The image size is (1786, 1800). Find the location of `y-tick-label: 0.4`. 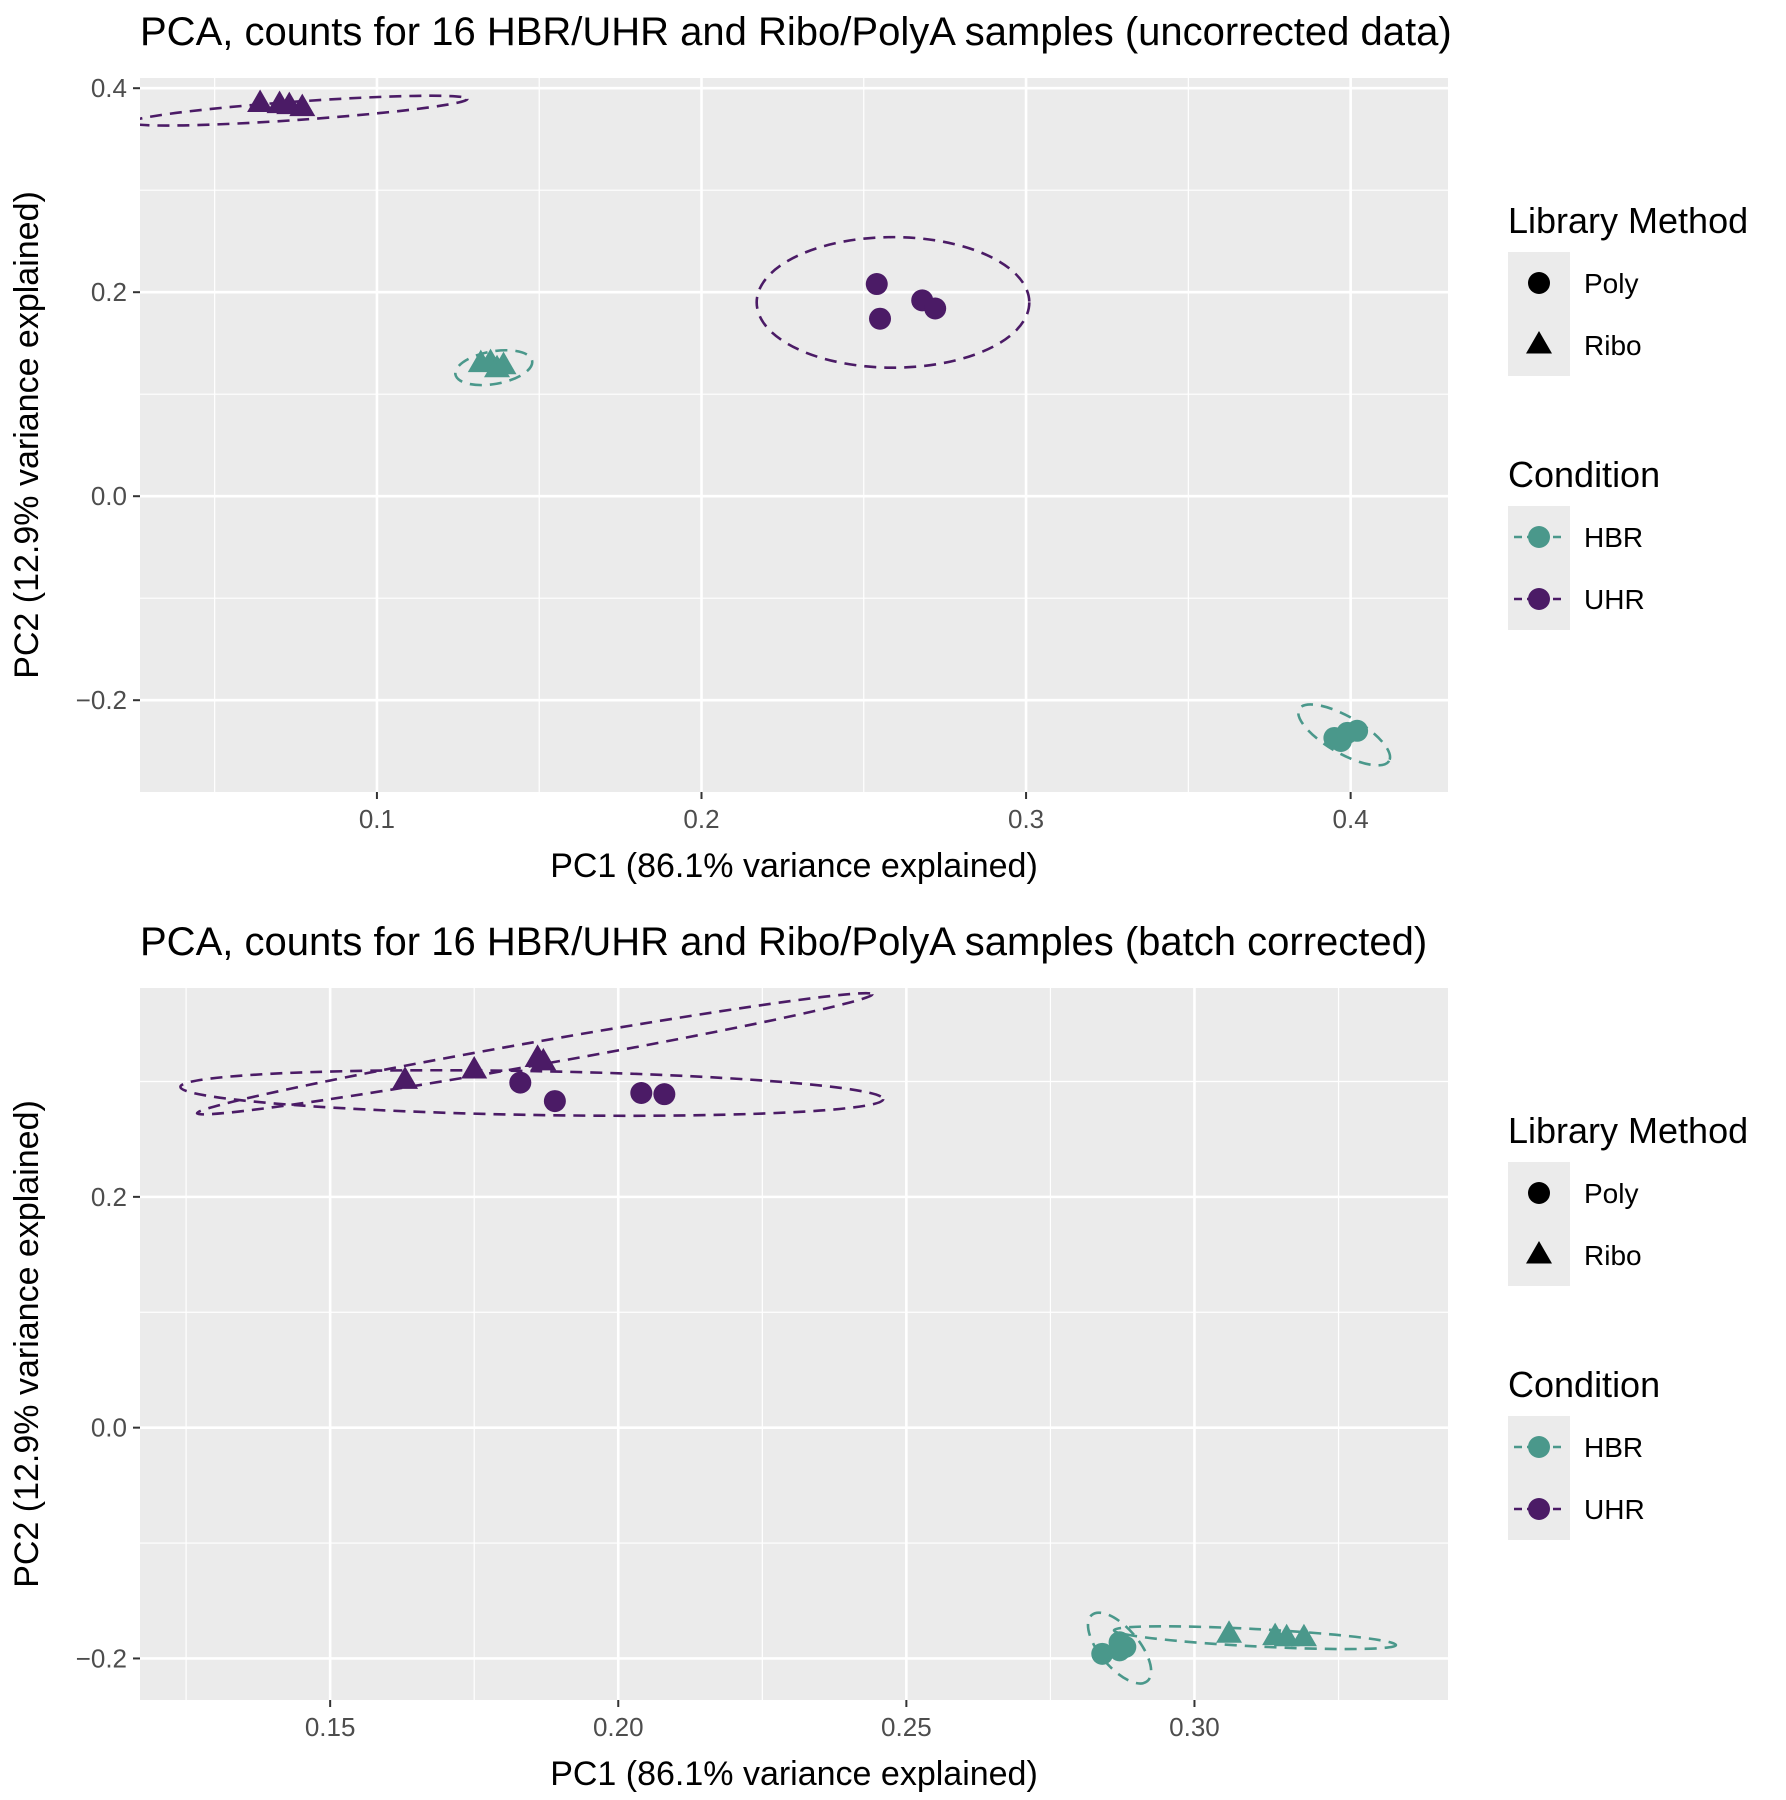

y-tick-label: 0.4 is located at coordinates (109, 88).